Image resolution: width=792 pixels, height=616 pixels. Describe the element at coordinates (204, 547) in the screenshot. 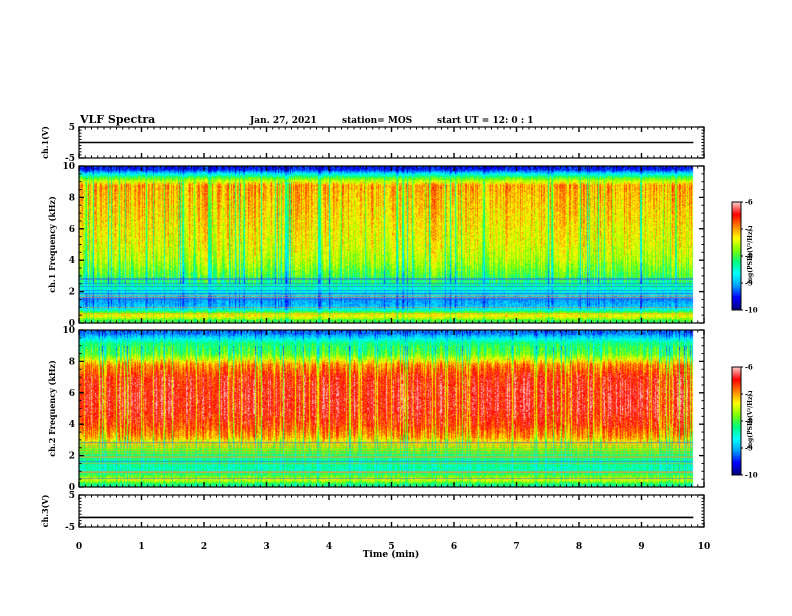

I see `x-tick-label: 2` at that location.